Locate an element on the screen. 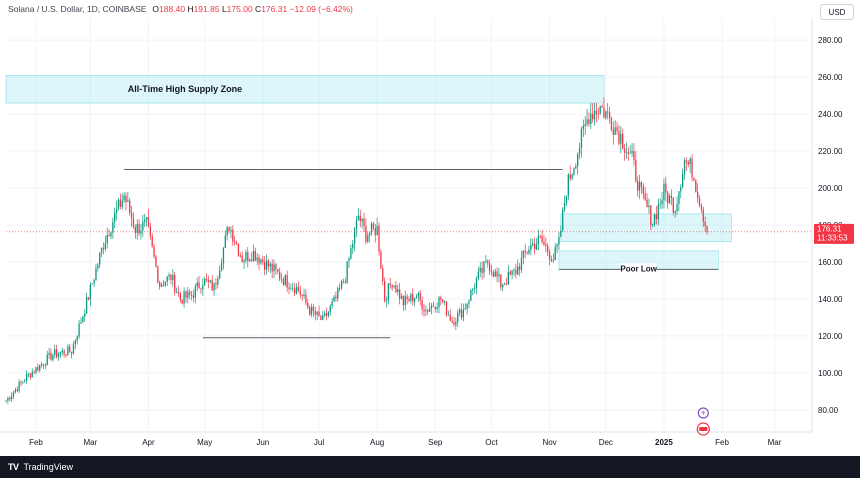 Image resolution: width=860 pixels, height=478 pixels. price-tick-label: 160.00 is located at coordinates (830, 262).